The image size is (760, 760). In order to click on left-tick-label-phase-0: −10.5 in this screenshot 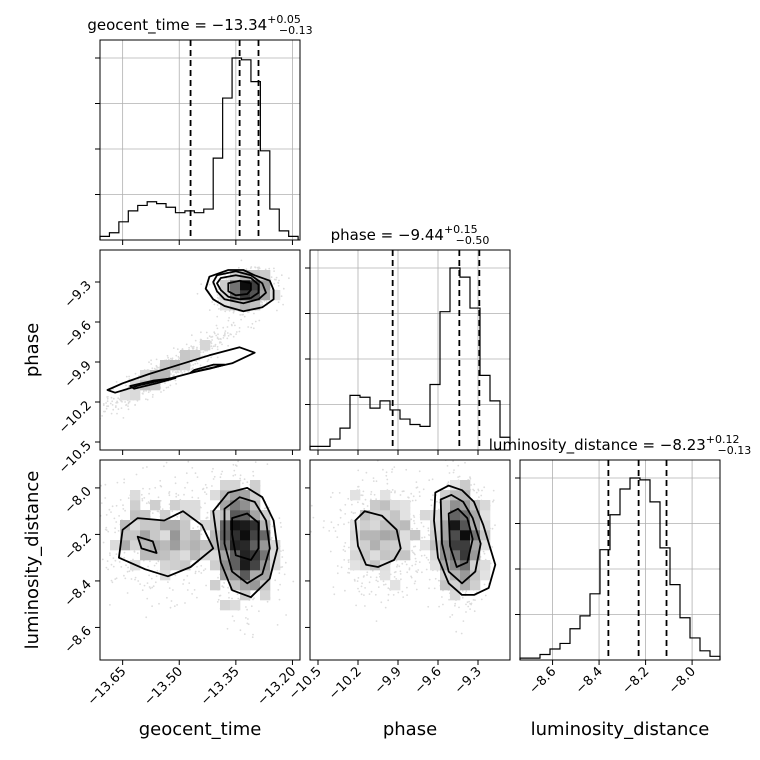, I will do `click(75, 457)`.